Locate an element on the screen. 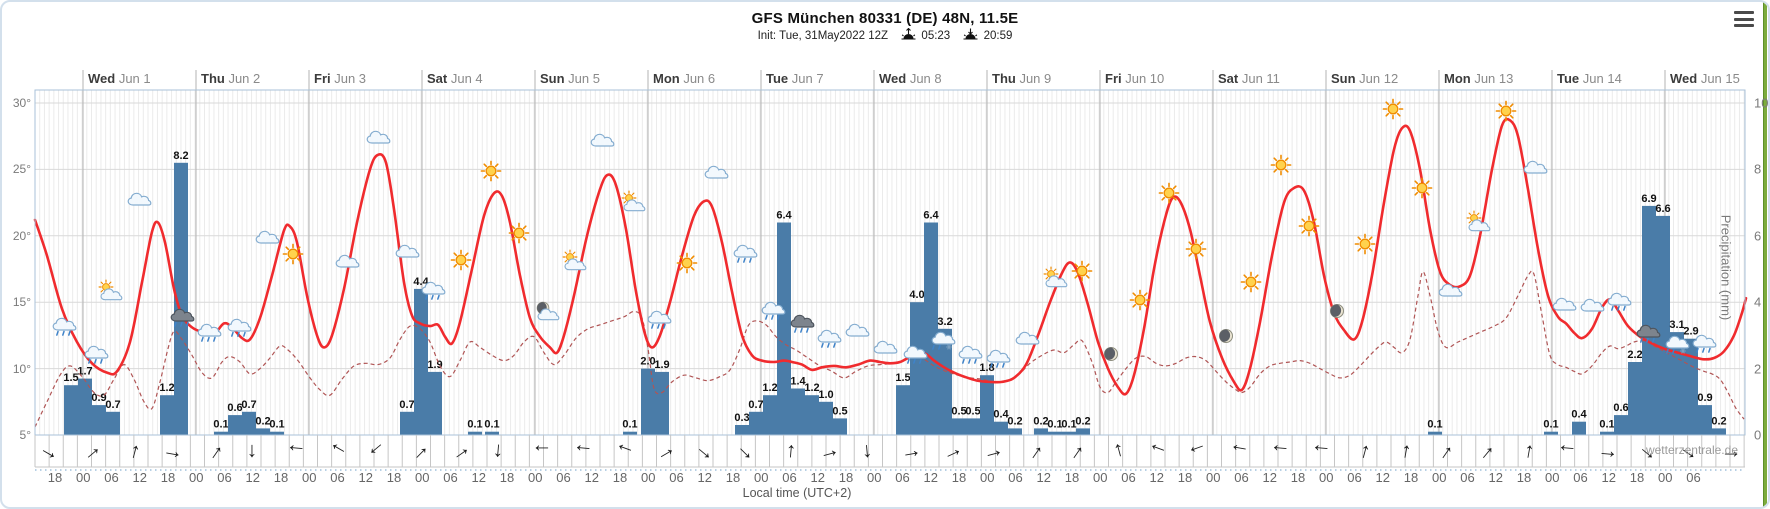  day-label: Sun Jun 5 is located at coordinates (570, 78).